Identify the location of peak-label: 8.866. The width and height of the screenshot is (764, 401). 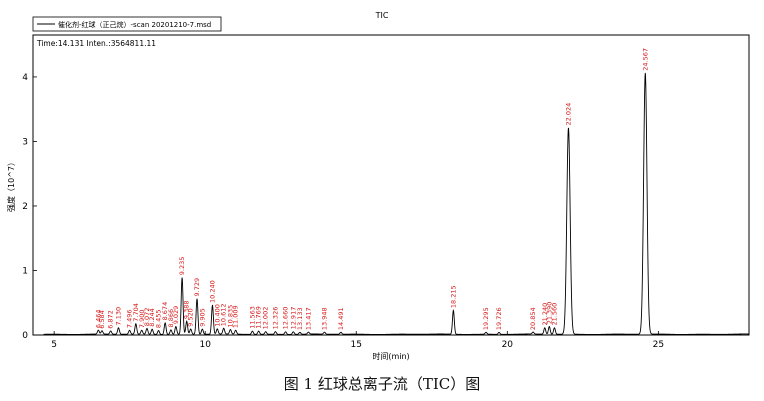
(171, 318).